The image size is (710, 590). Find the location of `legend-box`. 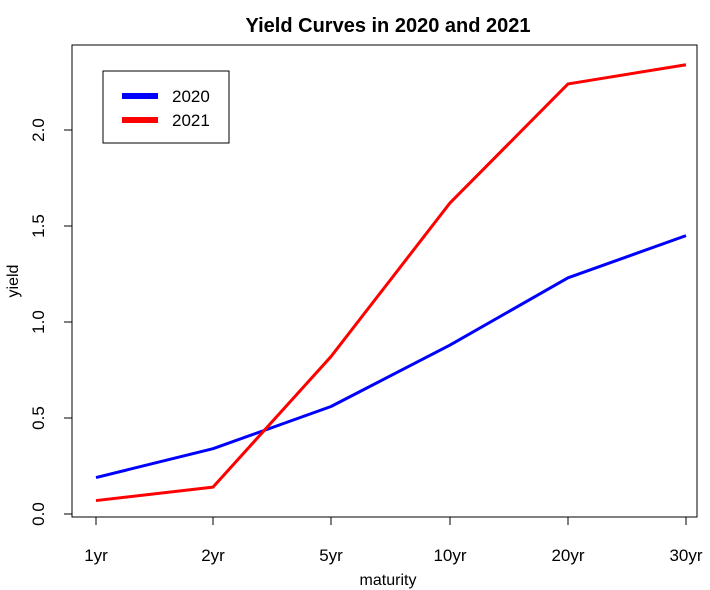

legend-box is located at coordinates (166, 107).